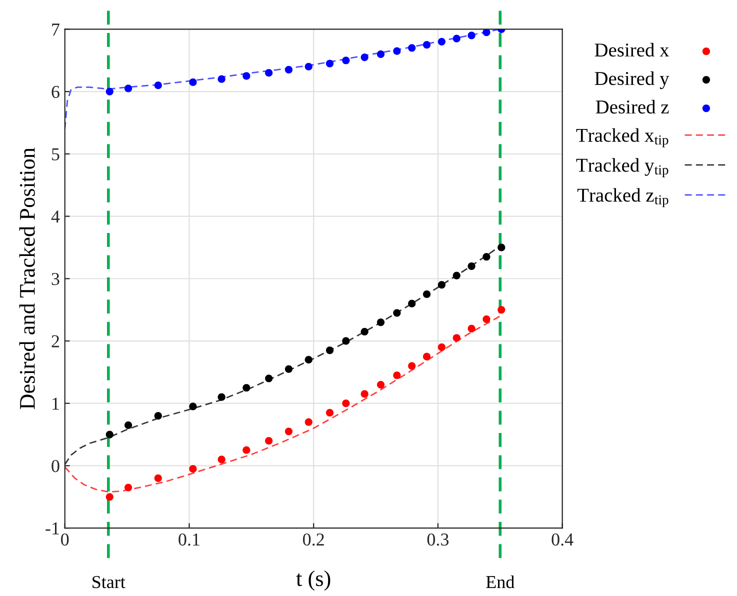 This screenshot has height=596, width=737. What do you see at coordinates (622, 198) in the screenshot?
I see `legend-label: Tracked z$_{tip}$` at bounding box center [622, 198].